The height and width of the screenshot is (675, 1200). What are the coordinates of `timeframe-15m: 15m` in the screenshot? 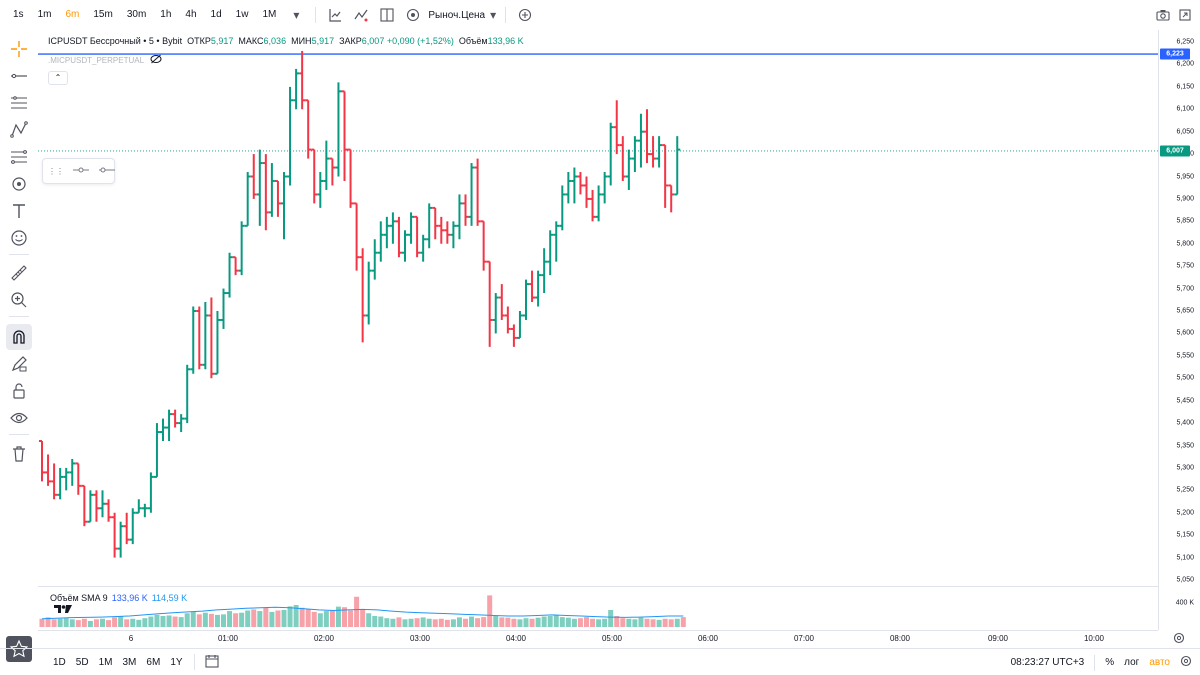 It's located at (103, 14).